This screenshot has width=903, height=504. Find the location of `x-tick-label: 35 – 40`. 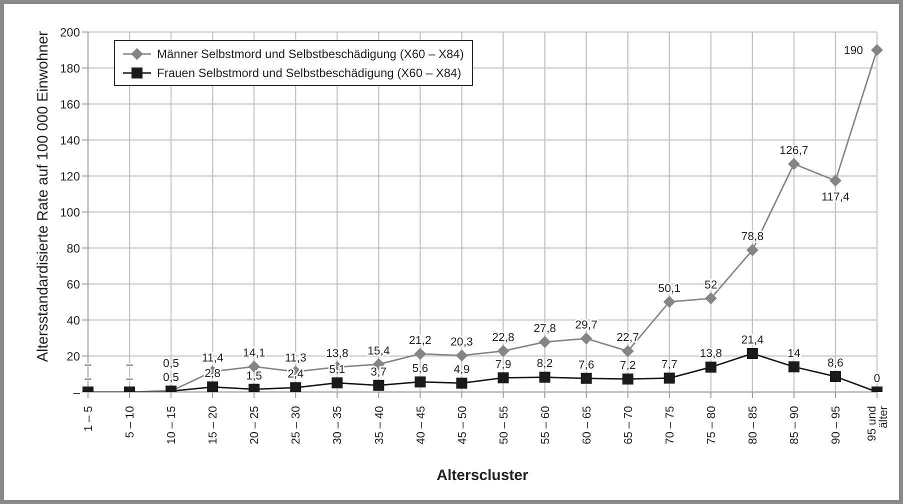

x-tick-label: 35 – 40 is located at coordinates (380, 425).